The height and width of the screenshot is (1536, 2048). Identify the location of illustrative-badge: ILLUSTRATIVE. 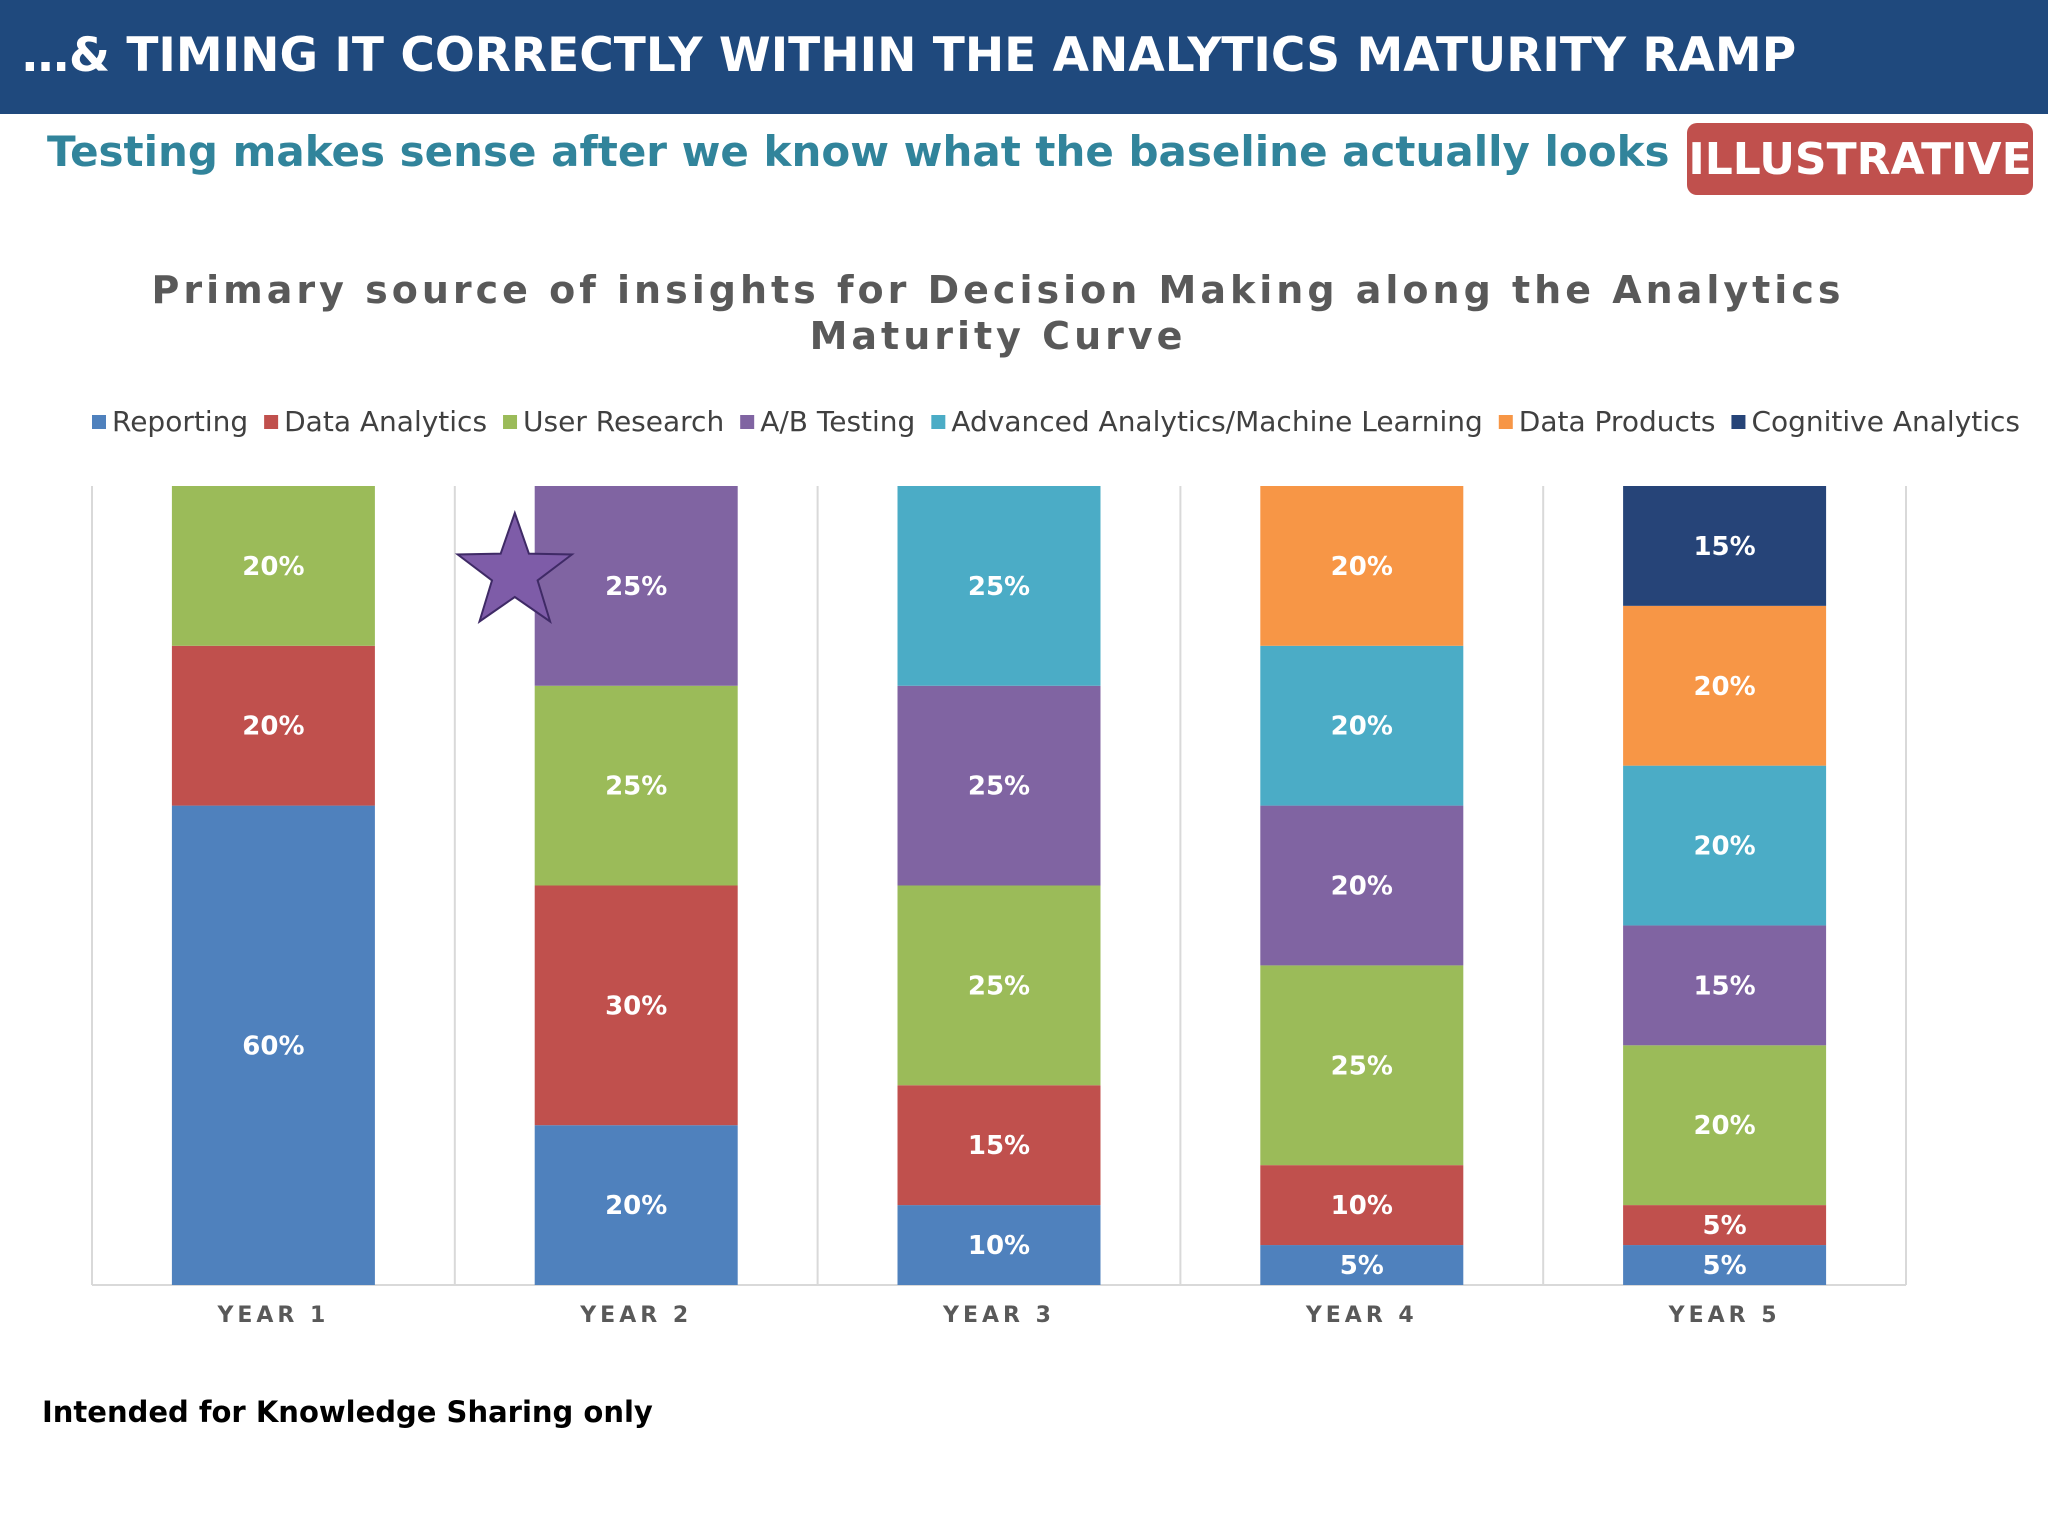
(1860, 159).